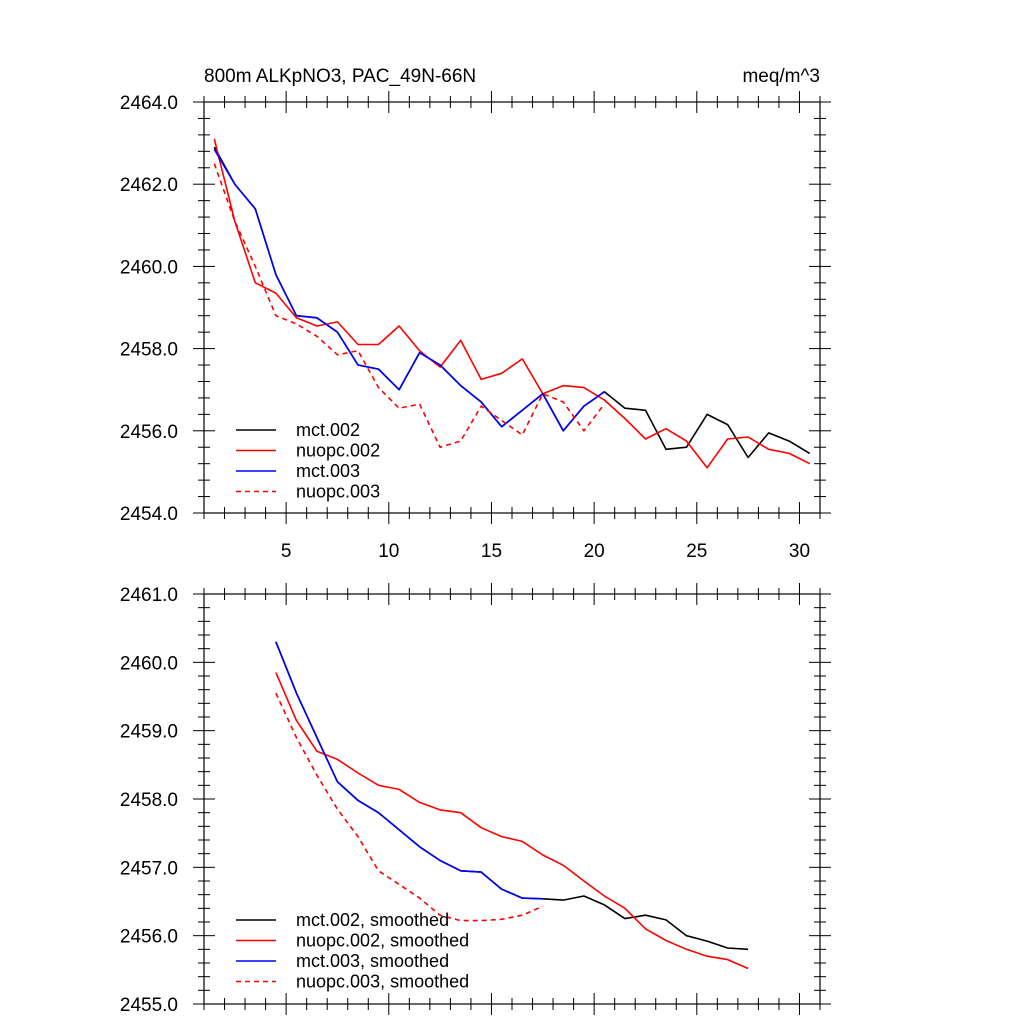 This screenshot has width=1024, height=1024. What do you see at coordinates (149, 732) in the screenshot?
I see `y-tick-label: 2459.0` at bounding box center [149, 732].